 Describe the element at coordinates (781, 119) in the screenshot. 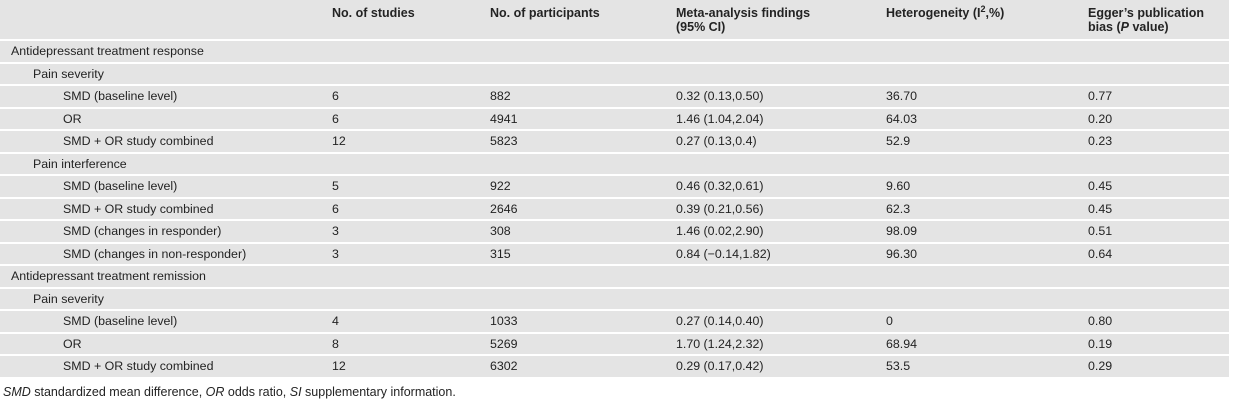

I see `cell-findings: 1.46 (1.04,2.04)` at that location.